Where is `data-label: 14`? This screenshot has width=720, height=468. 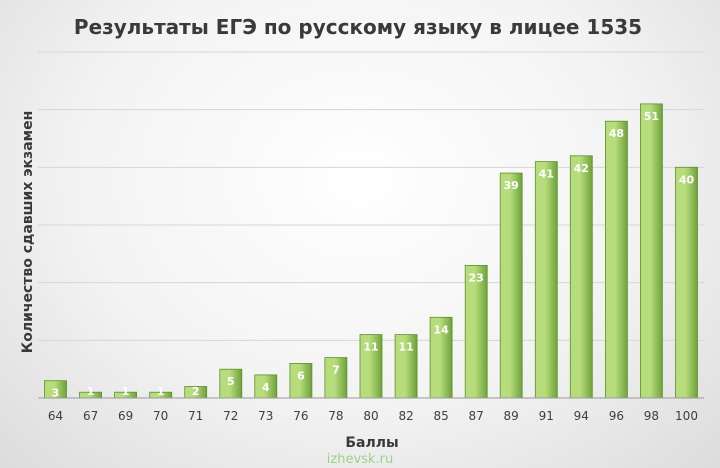
data-label: 14 is located at coordinates (441, 329).